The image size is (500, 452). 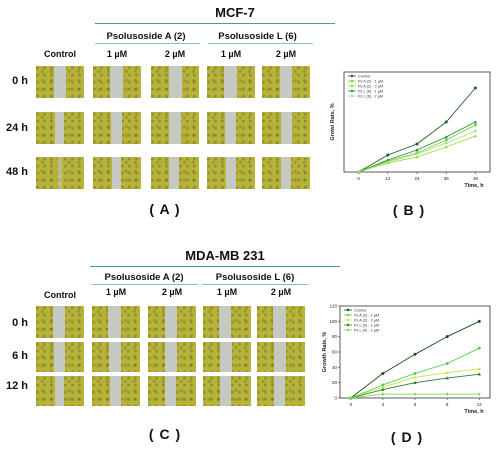 What do you see at coordinates (257, 36) in the screenshot?
I see `panel-a-group-2: Psolusoside L (6)` at bounding box center [257, 36].